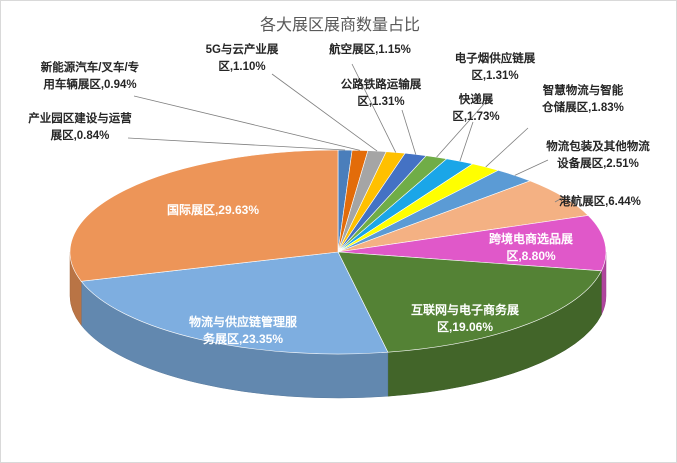 The image size is (677, 463). What do you see at coordinates (80, 118) in the screenshot?
I see `slice-0-label-line: 产业园区建设与运营` at bounding box center [80, 118].